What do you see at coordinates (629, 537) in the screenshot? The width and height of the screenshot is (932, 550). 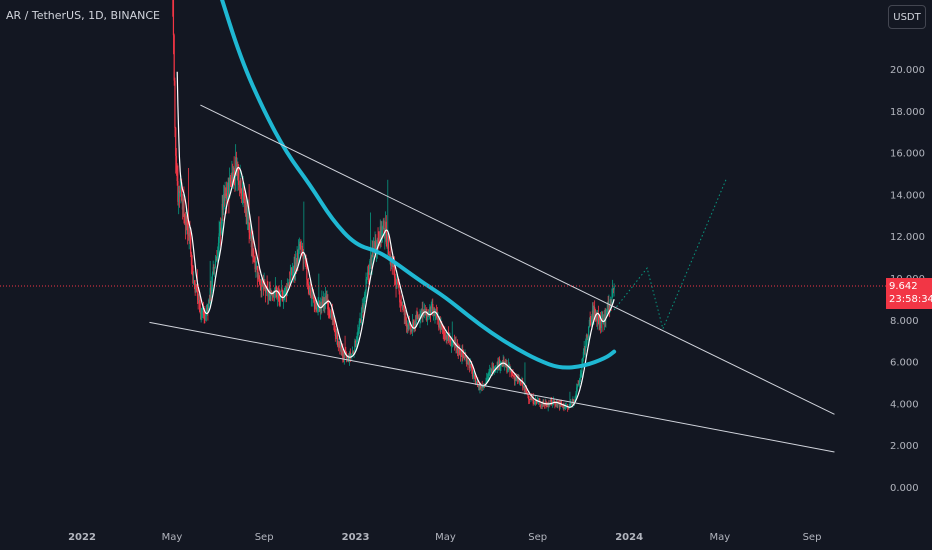 I see `x-tick-label: 2024` at bounding box center [629, 537].